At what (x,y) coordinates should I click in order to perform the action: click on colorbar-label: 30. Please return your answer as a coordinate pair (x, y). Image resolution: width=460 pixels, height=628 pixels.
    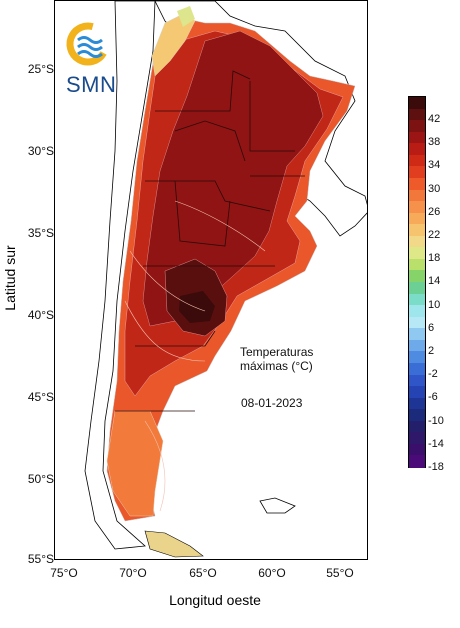
    Looking at the image, I should click on (434, 188).